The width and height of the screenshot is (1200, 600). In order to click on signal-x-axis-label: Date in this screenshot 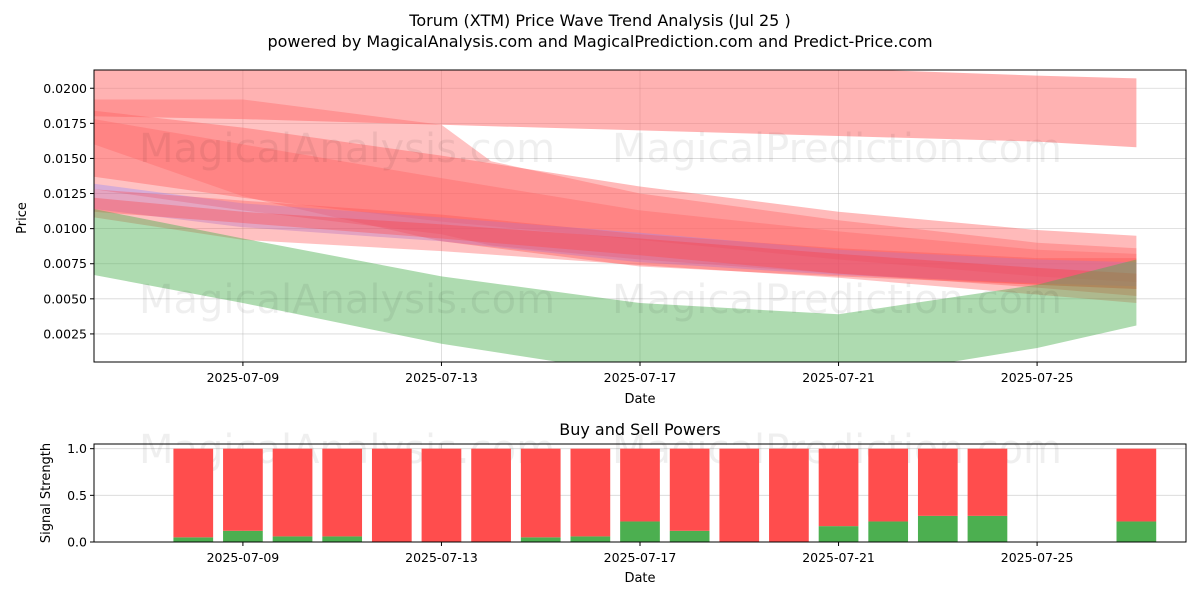, I will do `click(639, 578)`.